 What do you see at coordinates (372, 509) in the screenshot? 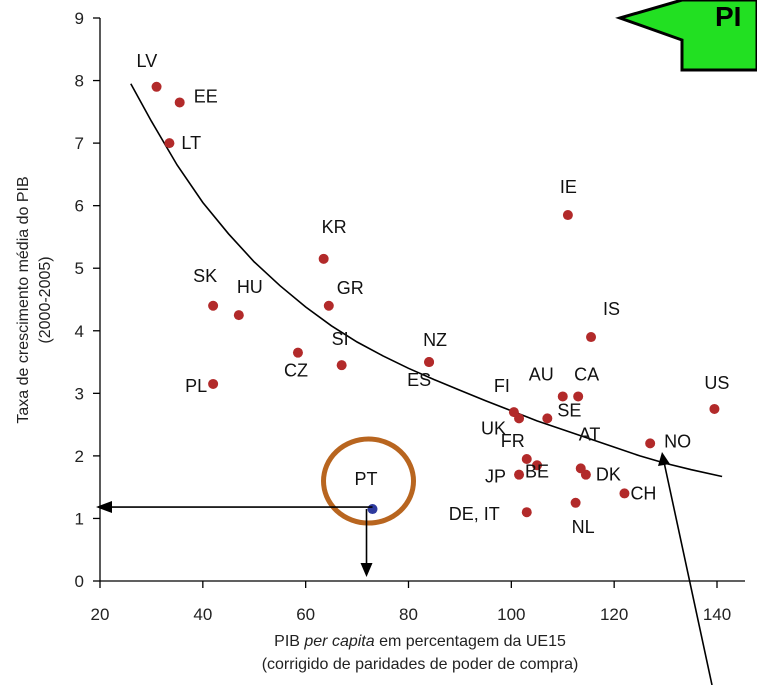
I see `pt-data-point` at bounding box center [372, 509].